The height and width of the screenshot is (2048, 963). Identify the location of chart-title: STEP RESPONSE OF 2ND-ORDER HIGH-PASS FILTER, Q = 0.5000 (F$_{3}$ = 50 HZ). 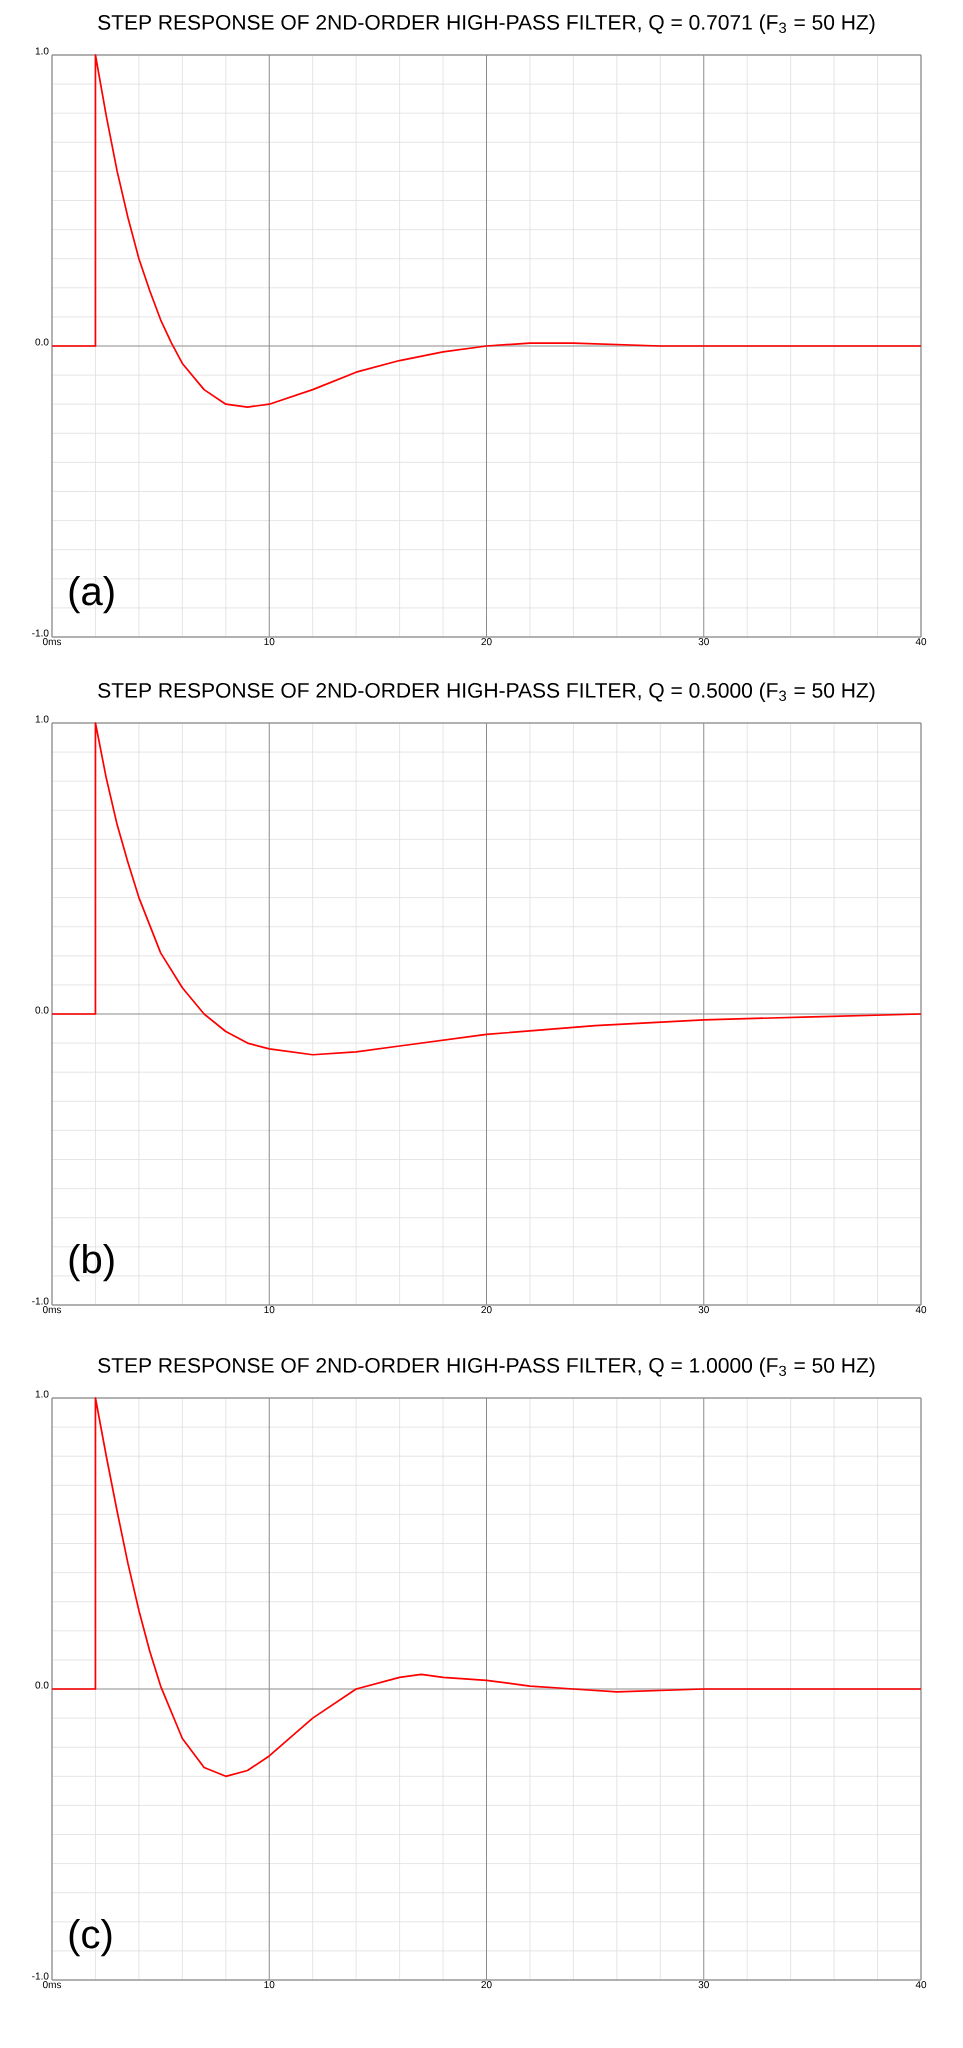
(486, 692).